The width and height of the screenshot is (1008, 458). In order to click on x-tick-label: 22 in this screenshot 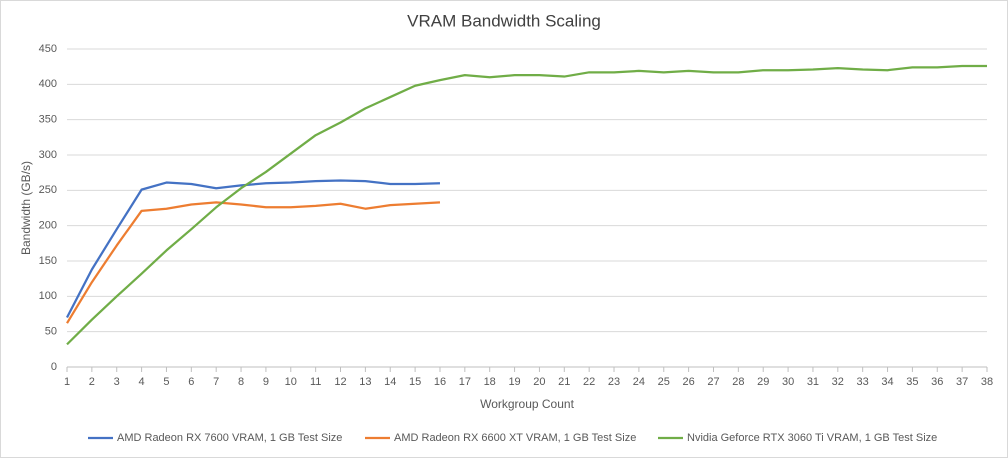, I will do `click(589, 382)`.